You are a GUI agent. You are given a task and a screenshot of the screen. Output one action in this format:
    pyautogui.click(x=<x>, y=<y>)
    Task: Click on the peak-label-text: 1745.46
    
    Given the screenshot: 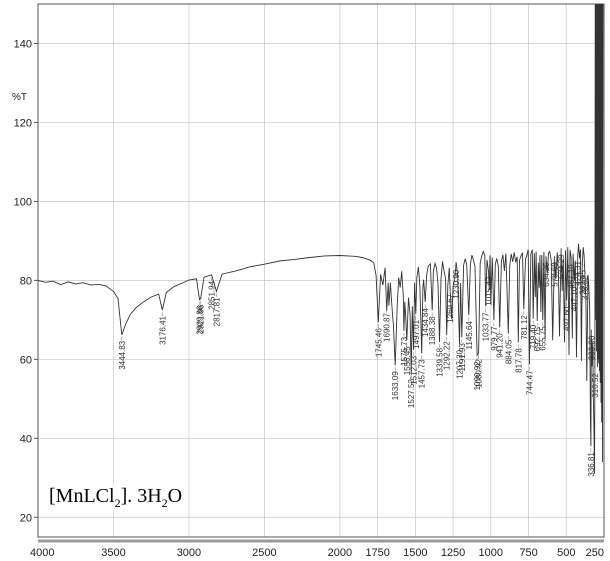 What is the action you would take?
    pyautogui.click(x=378, y=342)
    